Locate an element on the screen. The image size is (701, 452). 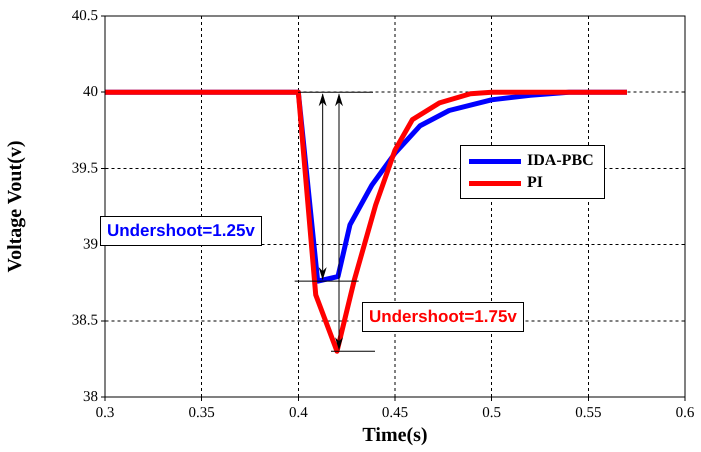
x-tick-label: 0.3 is located at coordinates (105, 412).